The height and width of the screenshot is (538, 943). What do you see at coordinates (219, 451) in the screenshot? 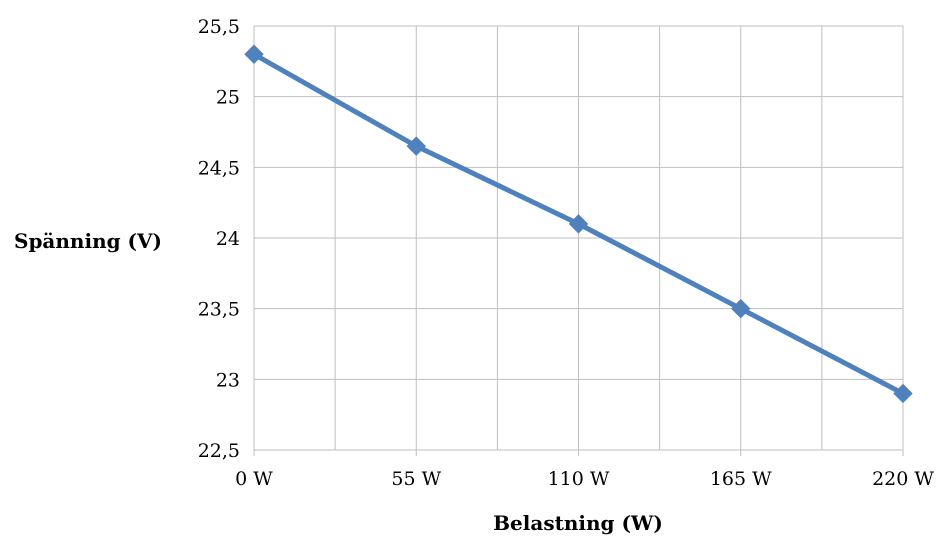
I see `y-tick-label: 22,5` at bounding box center [219, 451].